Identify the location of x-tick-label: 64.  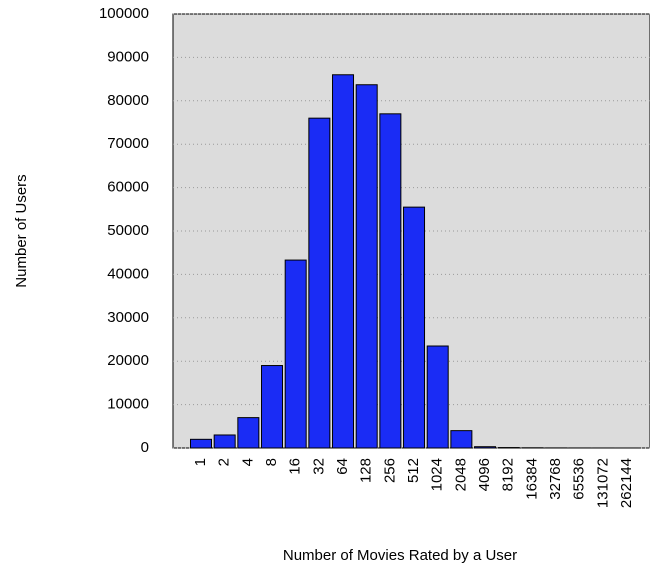
(342, 466).